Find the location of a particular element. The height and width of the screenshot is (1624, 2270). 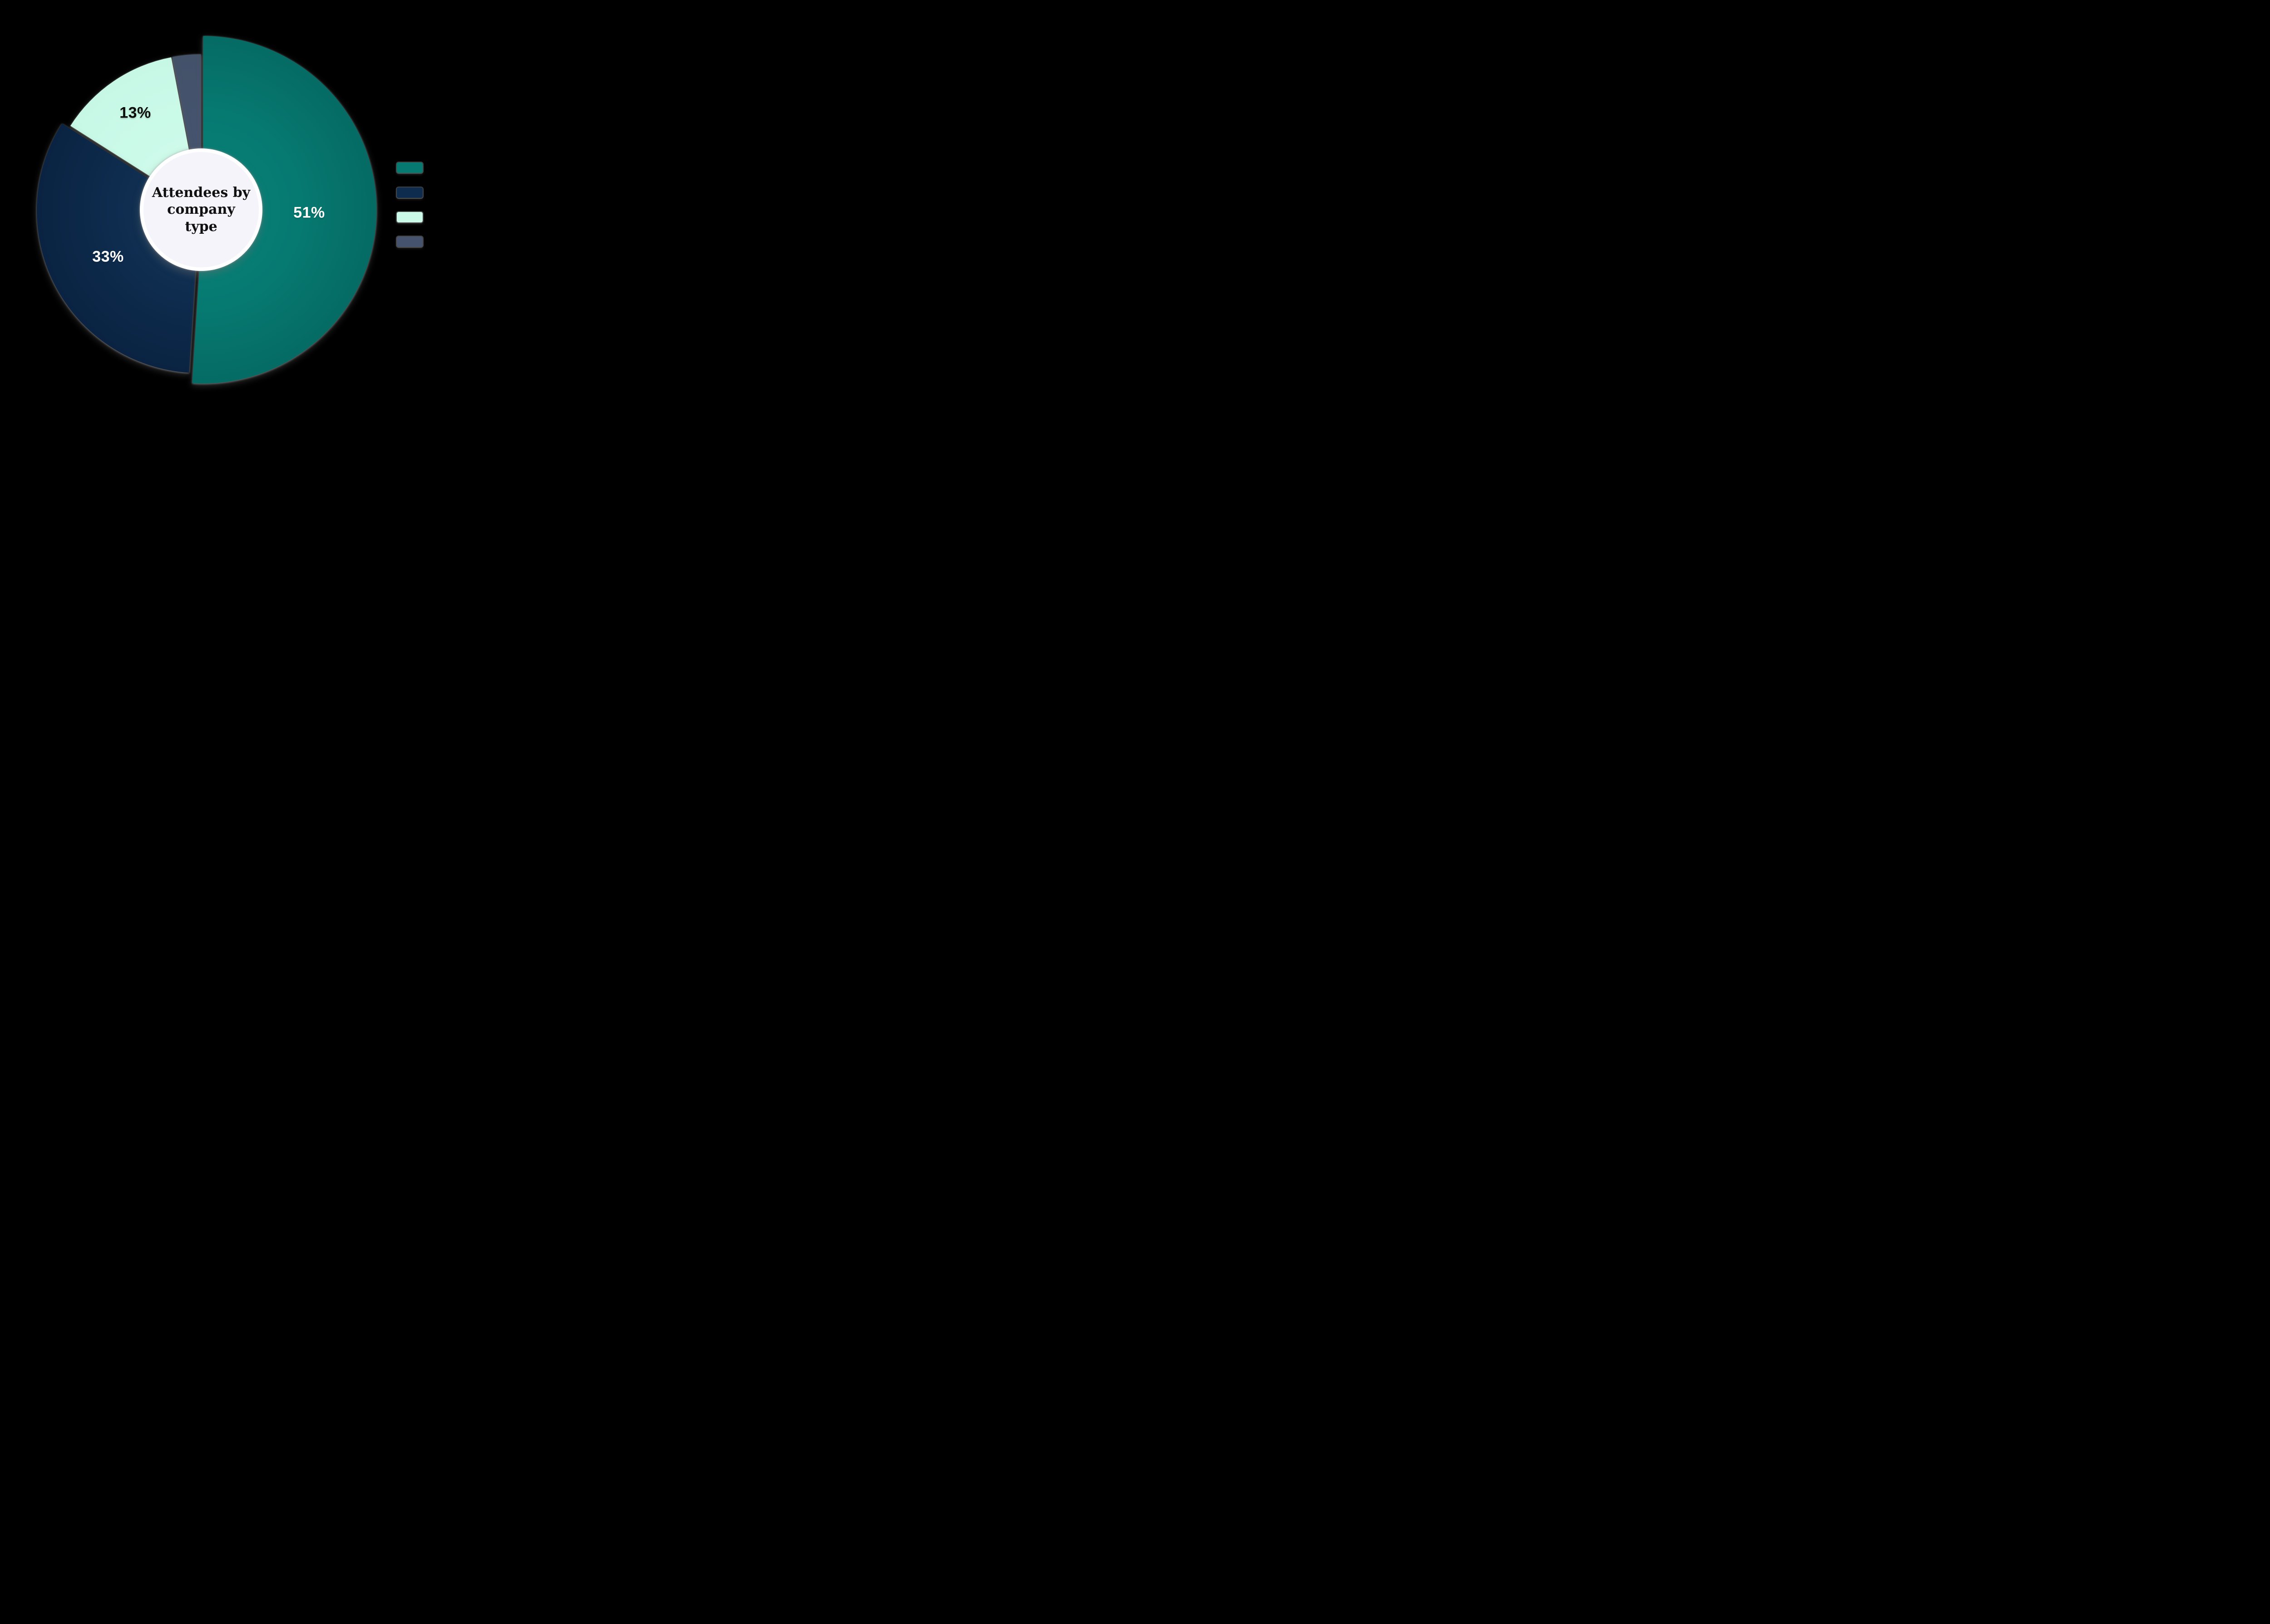

legend-swatch-navy is located at coordinates (410, 192).